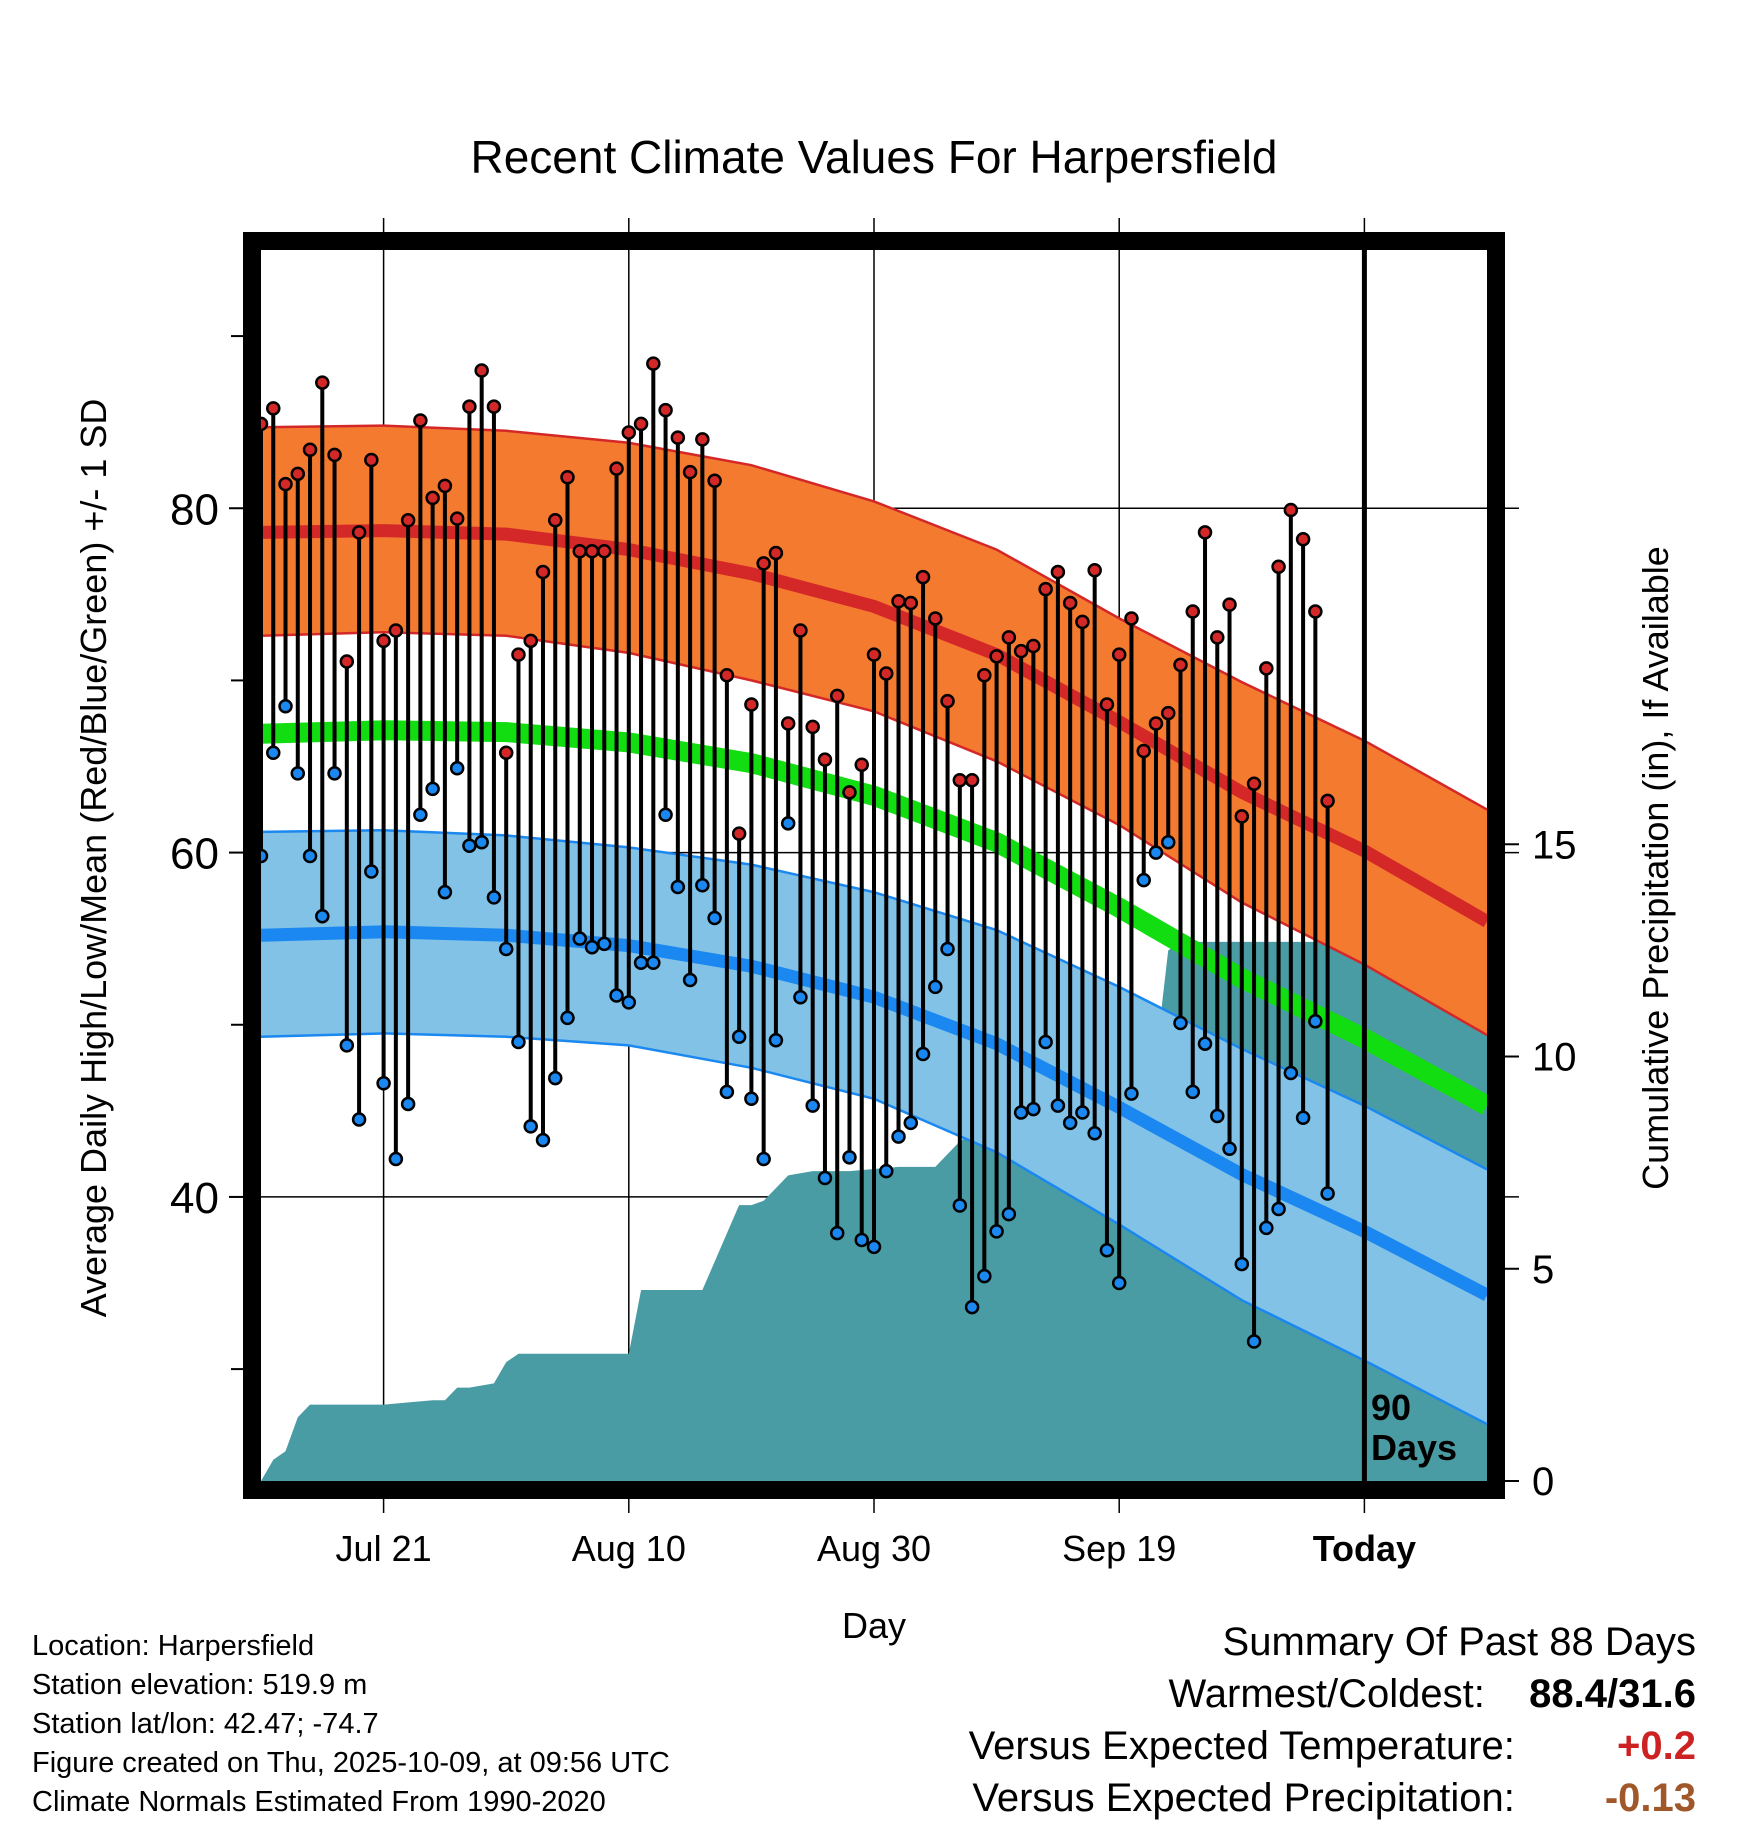 This screenshot has width=1748, height=1828. I want to click on summary-warmest-row: Warmest/Coldest: 88.4/31.6, so click(1433, 1694).